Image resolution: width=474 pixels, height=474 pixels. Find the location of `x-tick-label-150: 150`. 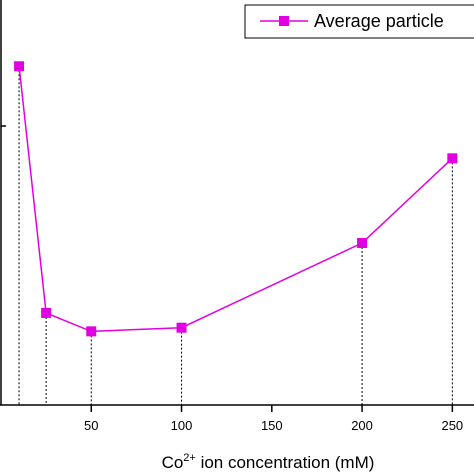

x-tick-label-150: 150 is located at coordinates (272, 425).